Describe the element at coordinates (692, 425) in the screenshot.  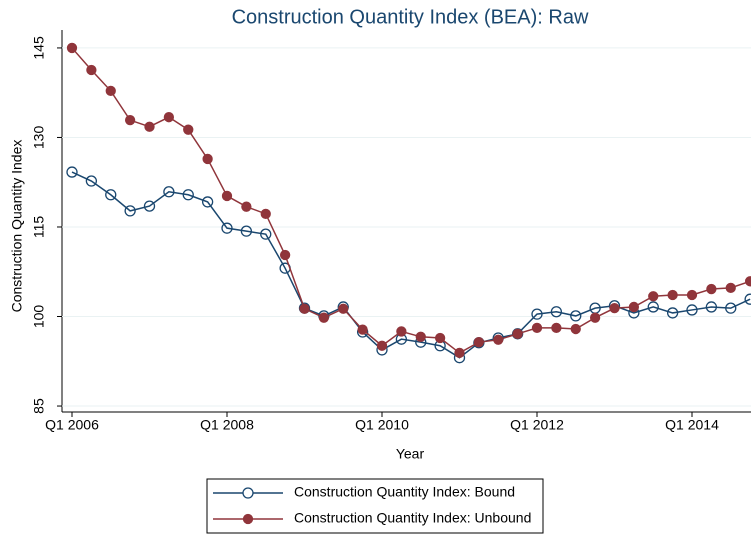
I see `x-tick-label: Q1 2014` at that location.